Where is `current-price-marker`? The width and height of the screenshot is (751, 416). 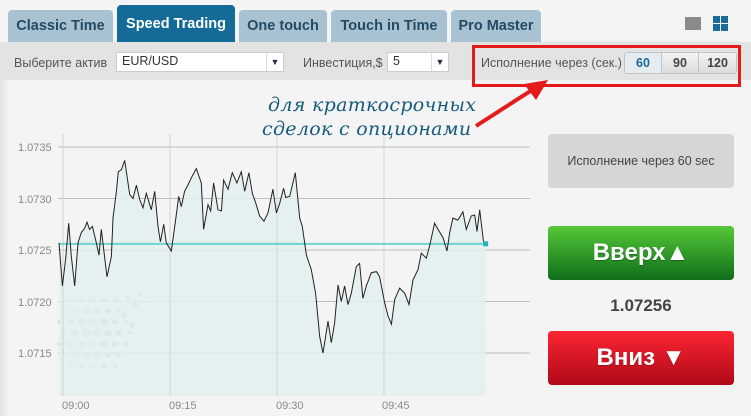 current-price-marker is located at coordinates (486, 244).